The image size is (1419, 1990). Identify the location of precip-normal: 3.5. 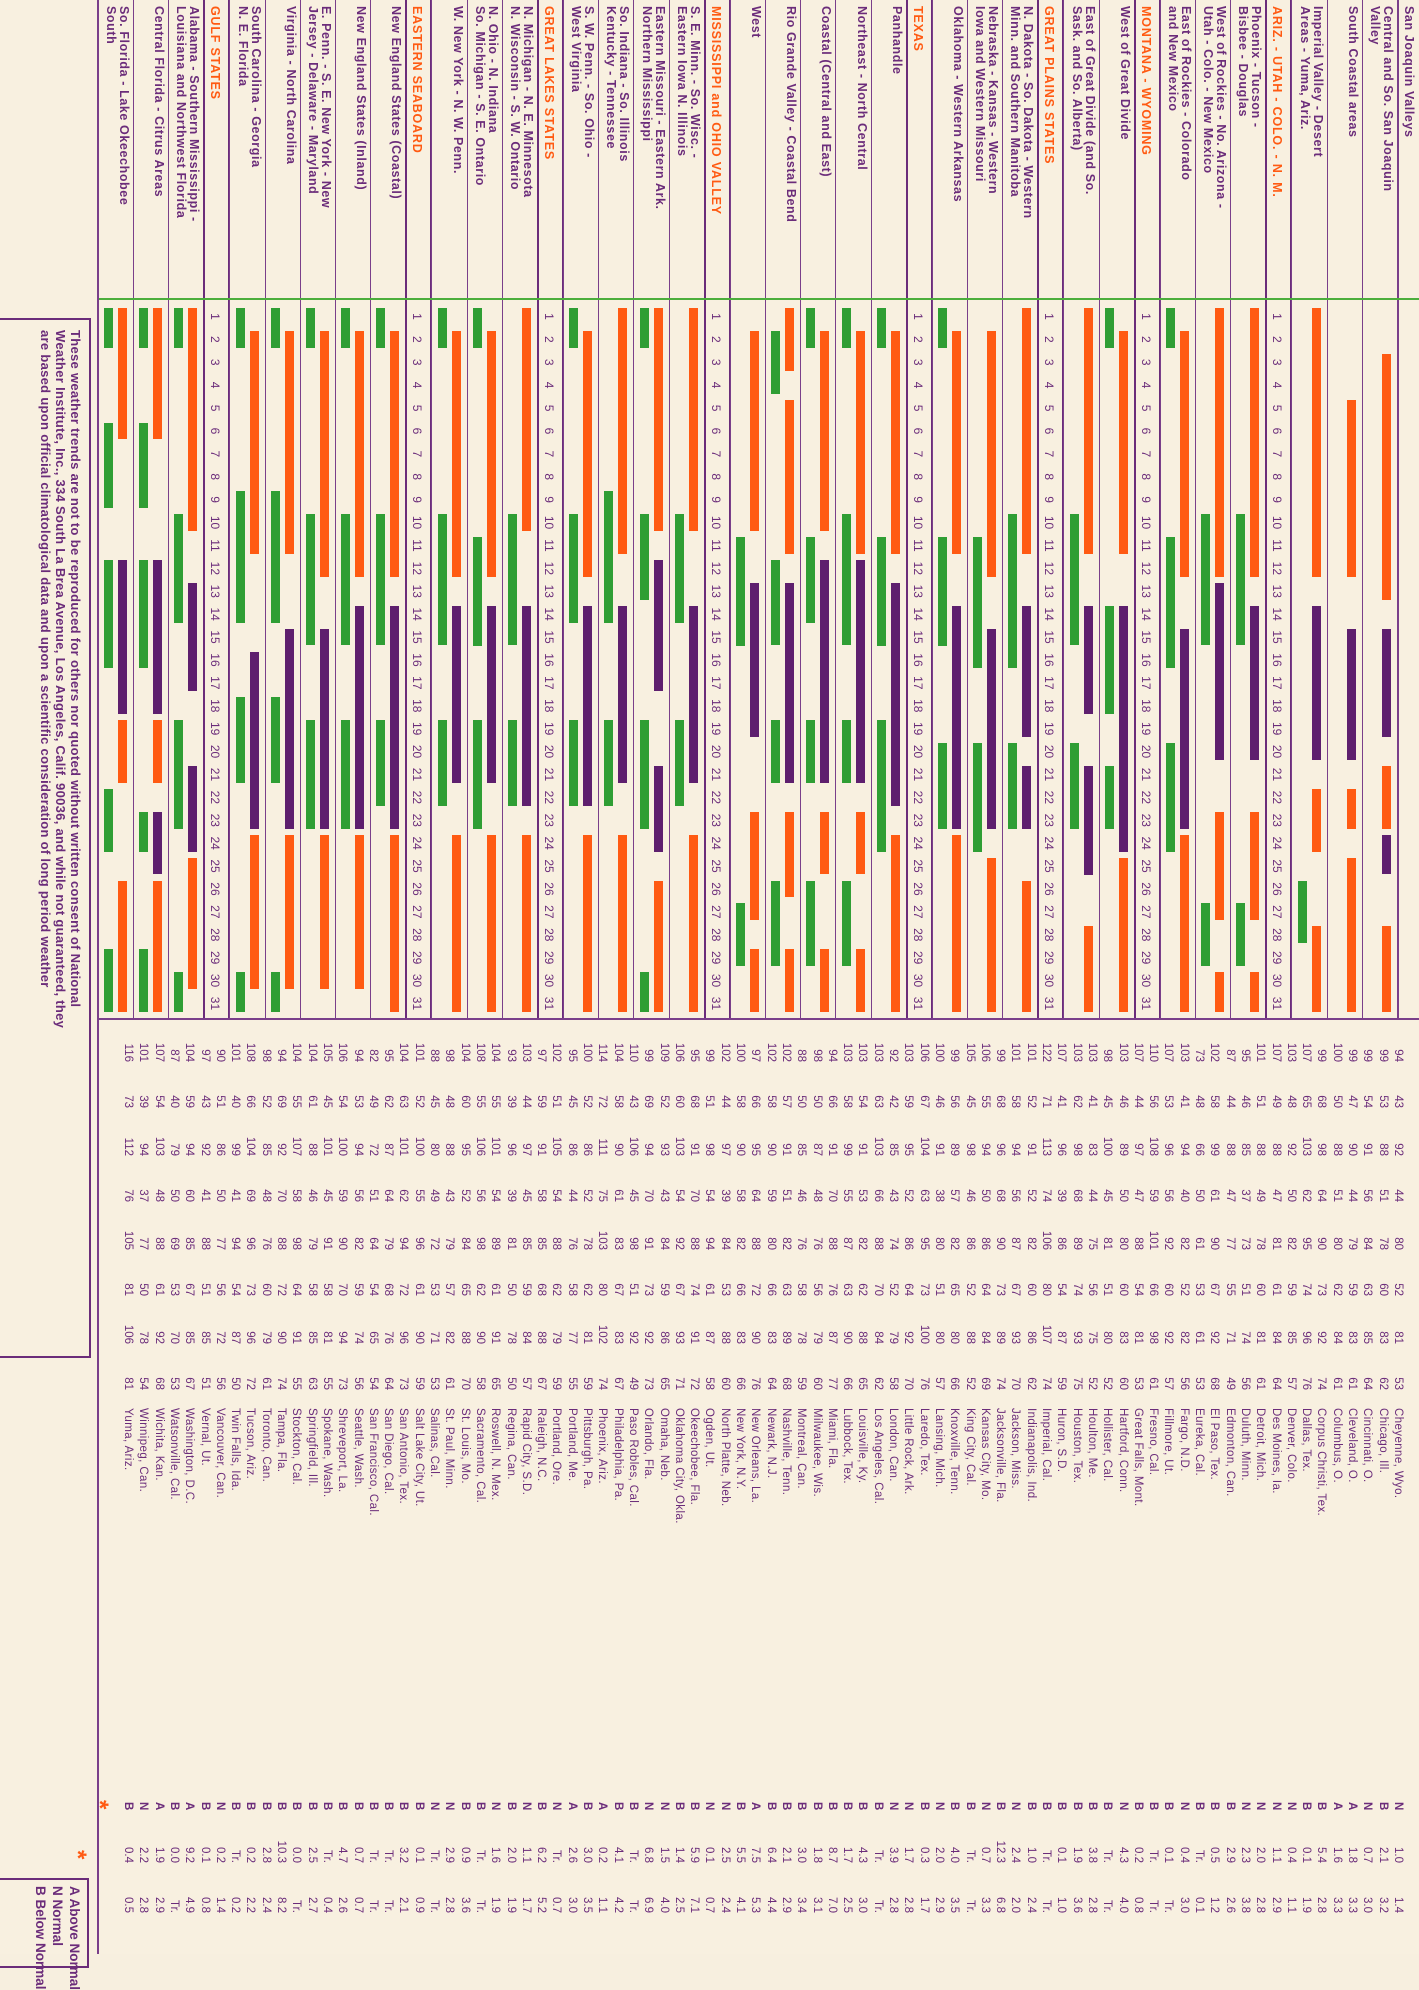
(587, 1905).